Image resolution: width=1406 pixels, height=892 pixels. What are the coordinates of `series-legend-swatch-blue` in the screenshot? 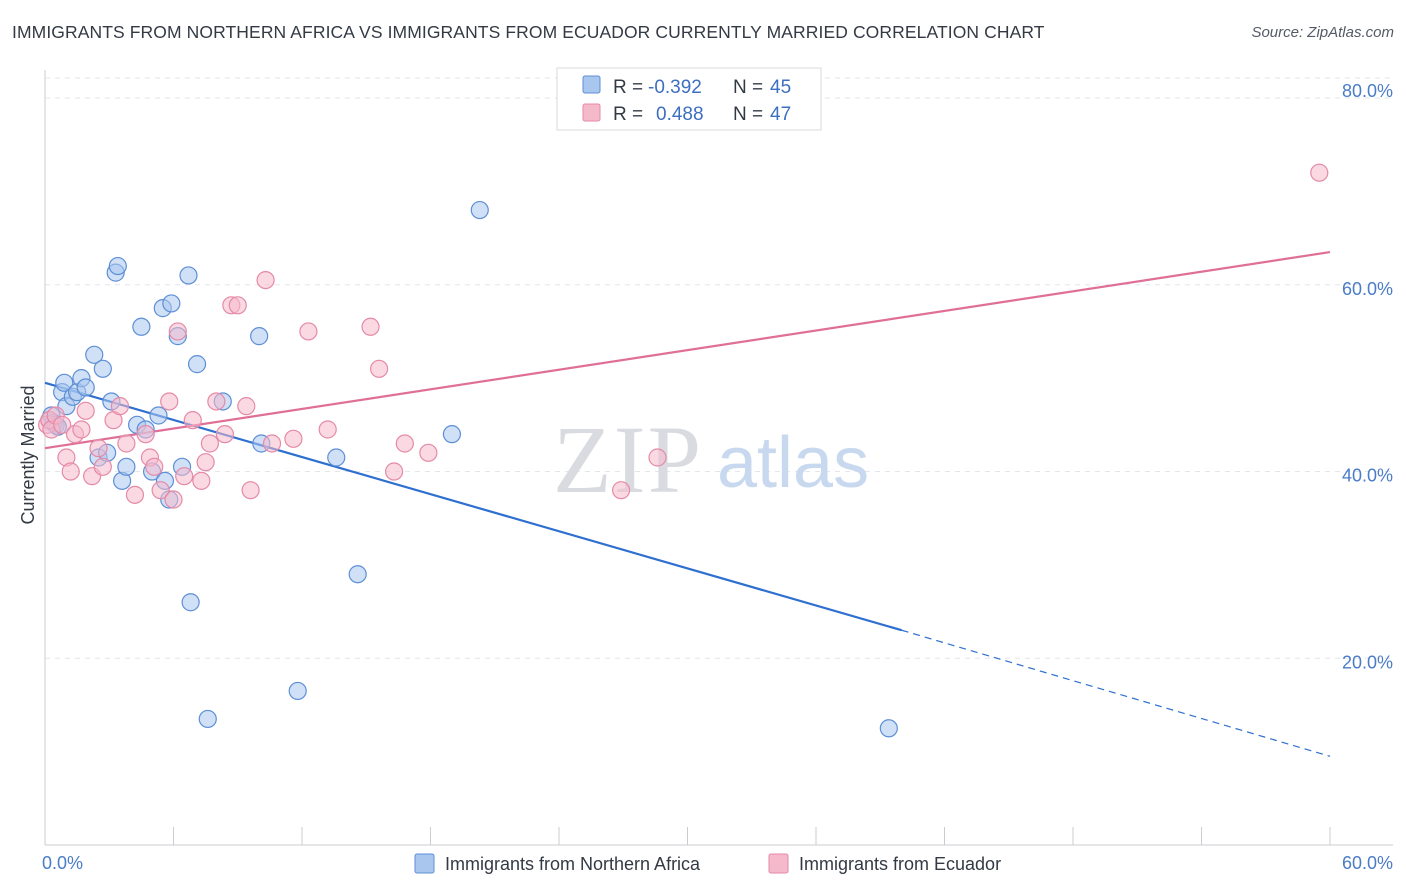 It's located at (424, 863).